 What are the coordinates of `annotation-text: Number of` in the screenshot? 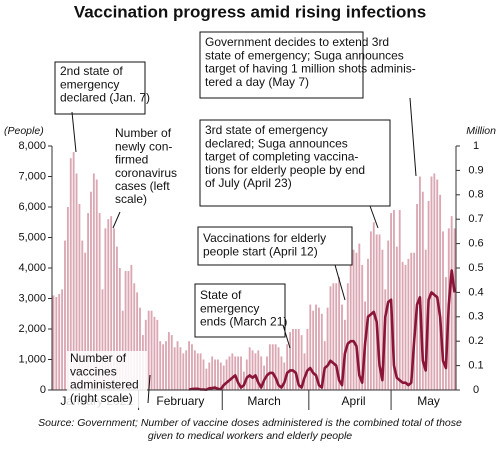 It's located at (143, 133).